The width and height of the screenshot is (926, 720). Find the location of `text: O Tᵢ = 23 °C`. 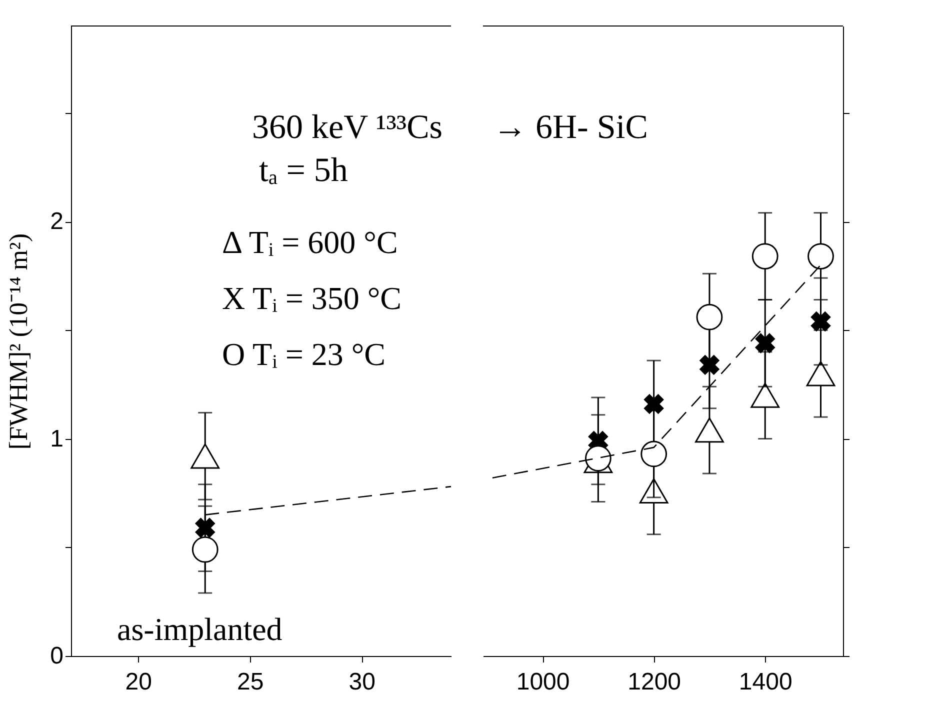

text: O Tᵢ = 23 °C is located at coordinates (304, 354).